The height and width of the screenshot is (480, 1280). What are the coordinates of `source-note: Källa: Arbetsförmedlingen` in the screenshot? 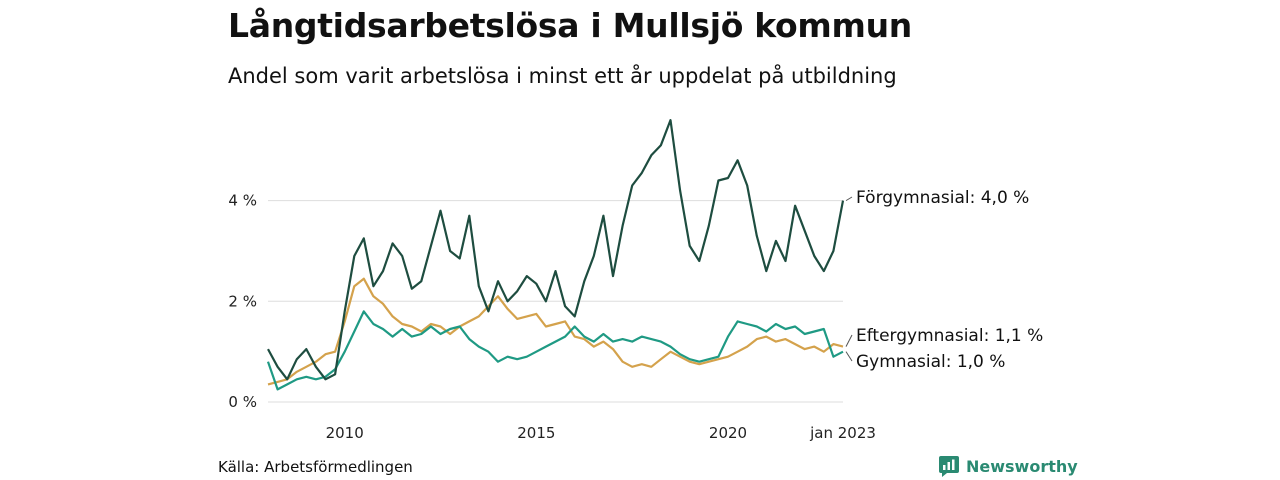 It's located at (315, 467).